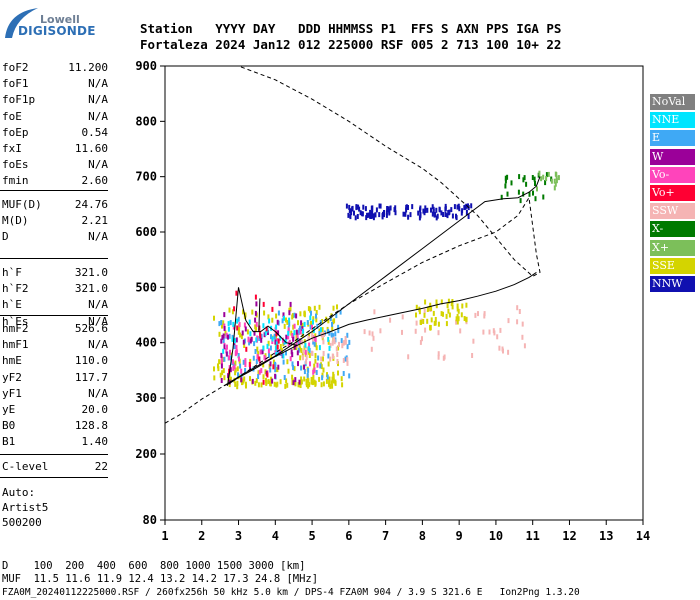 The width and height of the screenshot is (700, 600). What do you see at coordinates (150, 520) in the screenshot?
I see `y-tick-label: 80` at bounding box center [150, 520].